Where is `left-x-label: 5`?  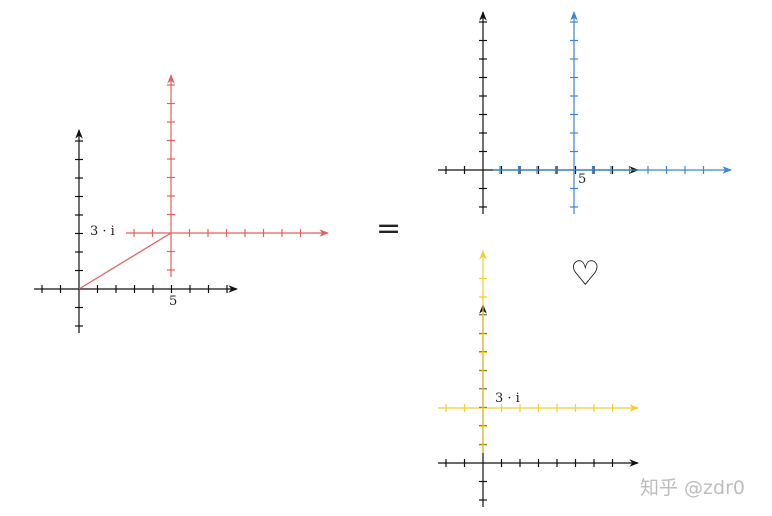 left-x-label: 5 is located at coordinates (173, 301).